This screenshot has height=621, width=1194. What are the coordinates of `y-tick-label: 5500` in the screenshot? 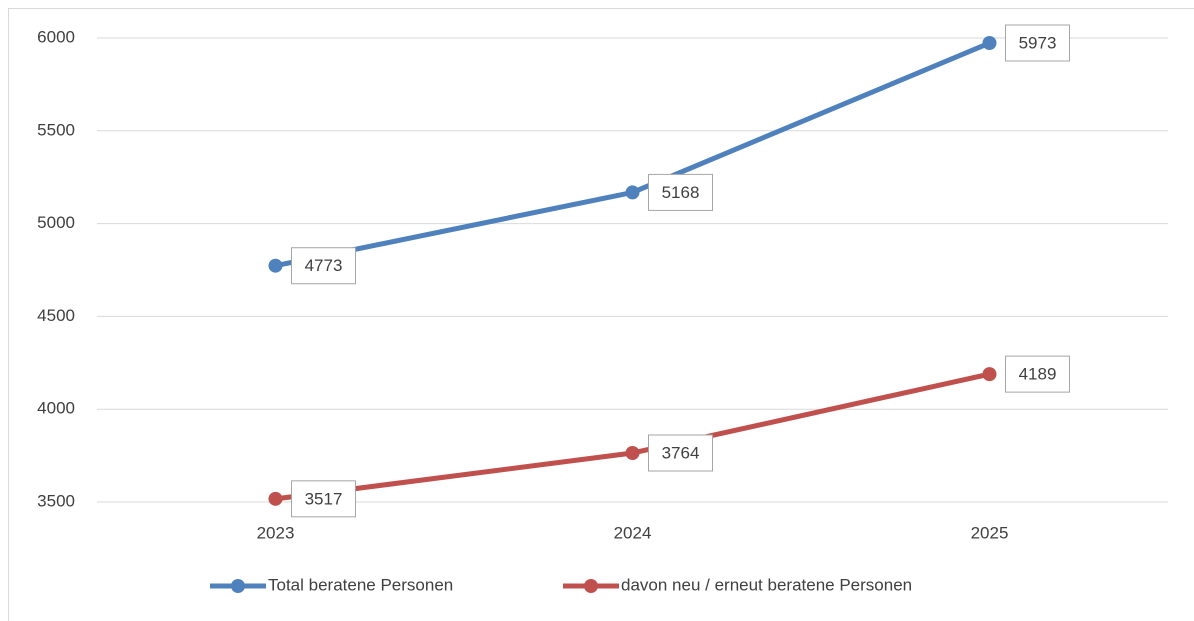 It's located at (56, 129).